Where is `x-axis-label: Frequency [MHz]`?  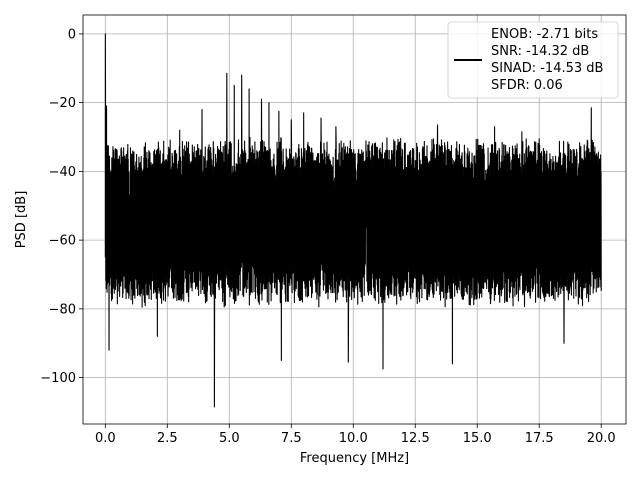 x-axis-label: Frequency [MHz] is located at coordinates (354, 458).